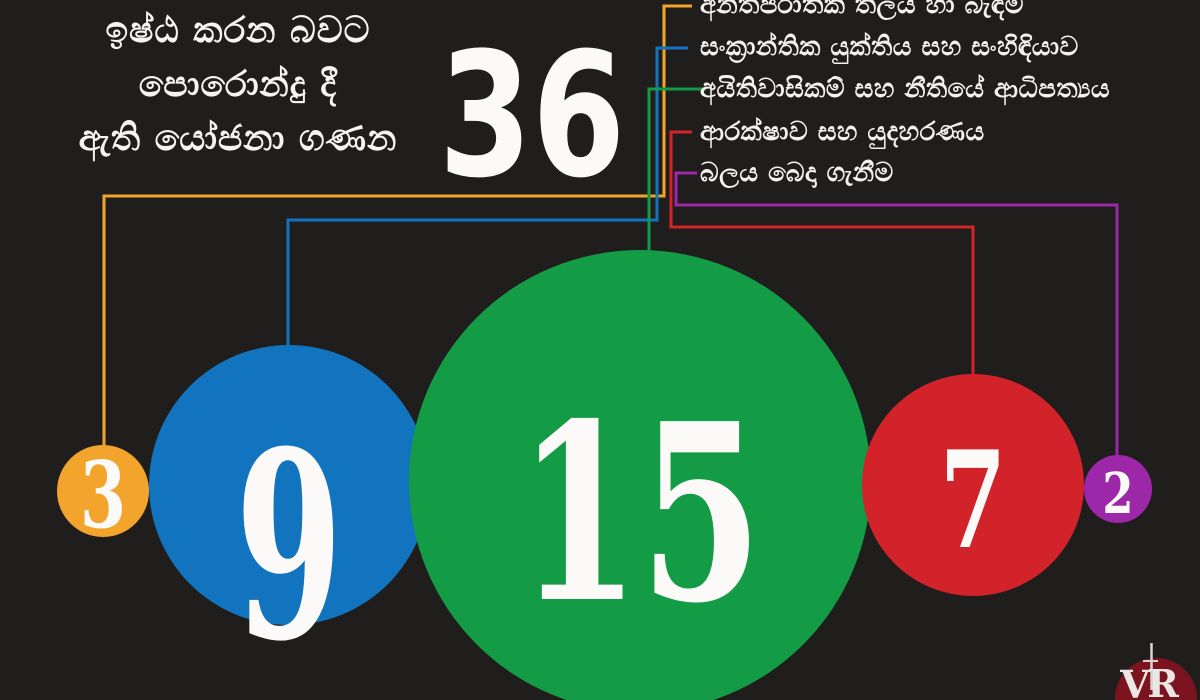 Image resolution: width=1200 pixels, height=700 pixels. Describe the element at coordinates (862, 10) in the screenshot. I see `legend-item-international: අන්තර්ජාතික තලය හා බැඳීම` at that location.